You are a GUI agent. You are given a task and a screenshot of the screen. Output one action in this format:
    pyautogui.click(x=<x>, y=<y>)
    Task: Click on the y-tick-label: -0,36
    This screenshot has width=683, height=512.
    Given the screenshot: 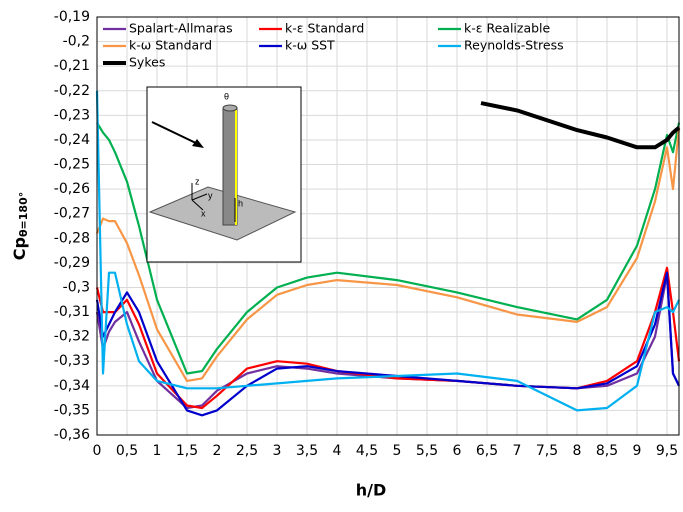 What is the action you would take?
    pyautogui.click(x=72, y=435)
    